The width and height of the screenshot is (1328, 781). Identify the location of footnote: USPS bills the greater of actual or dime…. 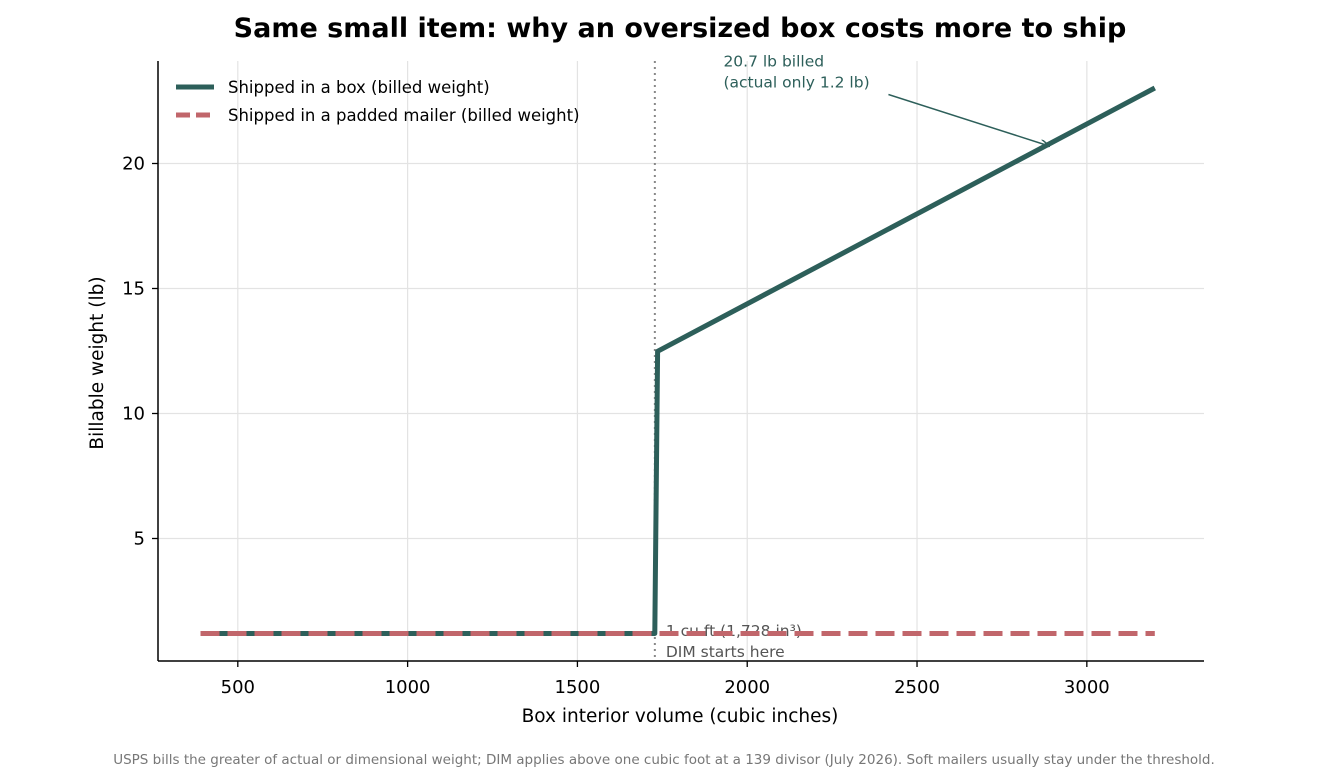
(664, 760).